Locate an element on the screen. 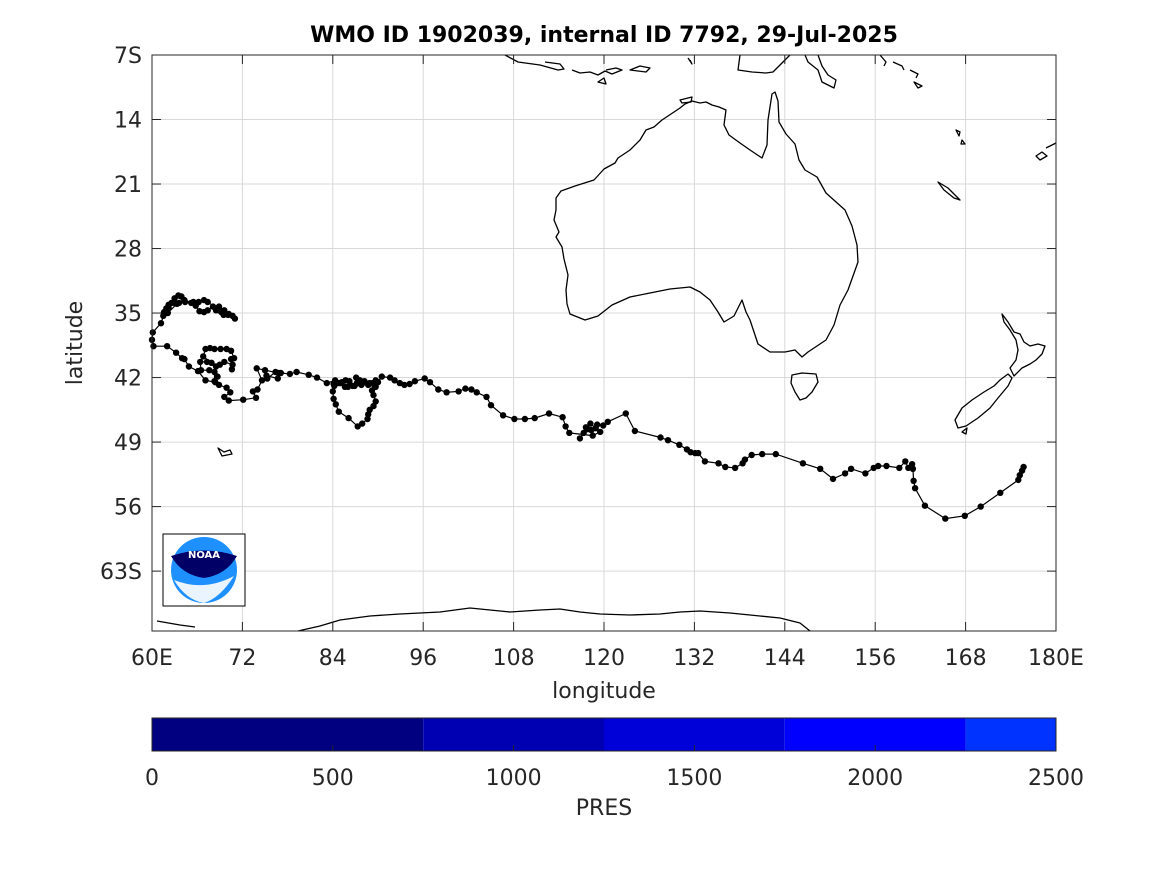  colorbar-band is located at coordinates (288, 734).